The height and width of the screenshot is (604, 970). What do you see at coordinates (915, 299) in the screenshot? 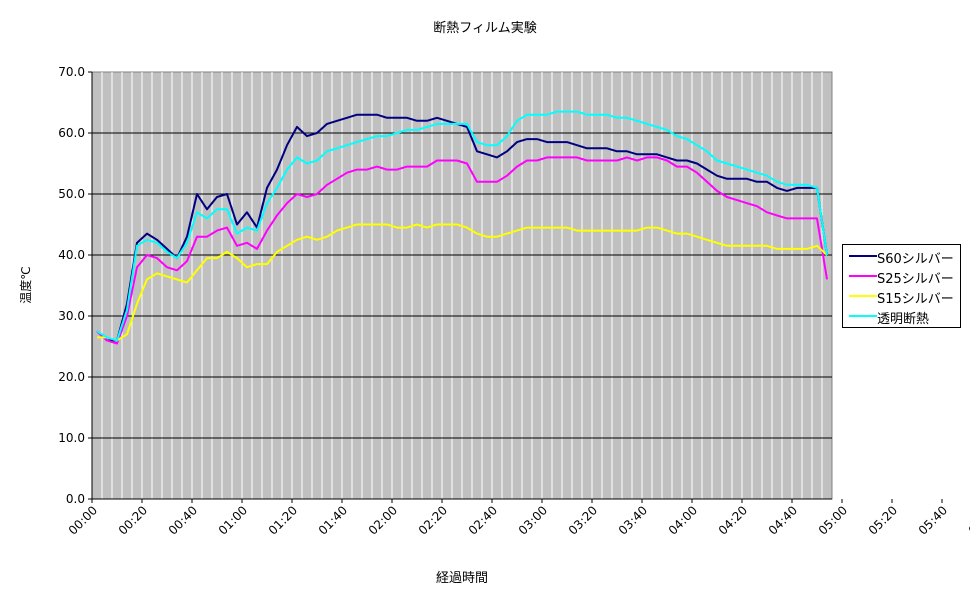
I see `legend-label-s15: S15シルバー` at bounding box center [915, 299].